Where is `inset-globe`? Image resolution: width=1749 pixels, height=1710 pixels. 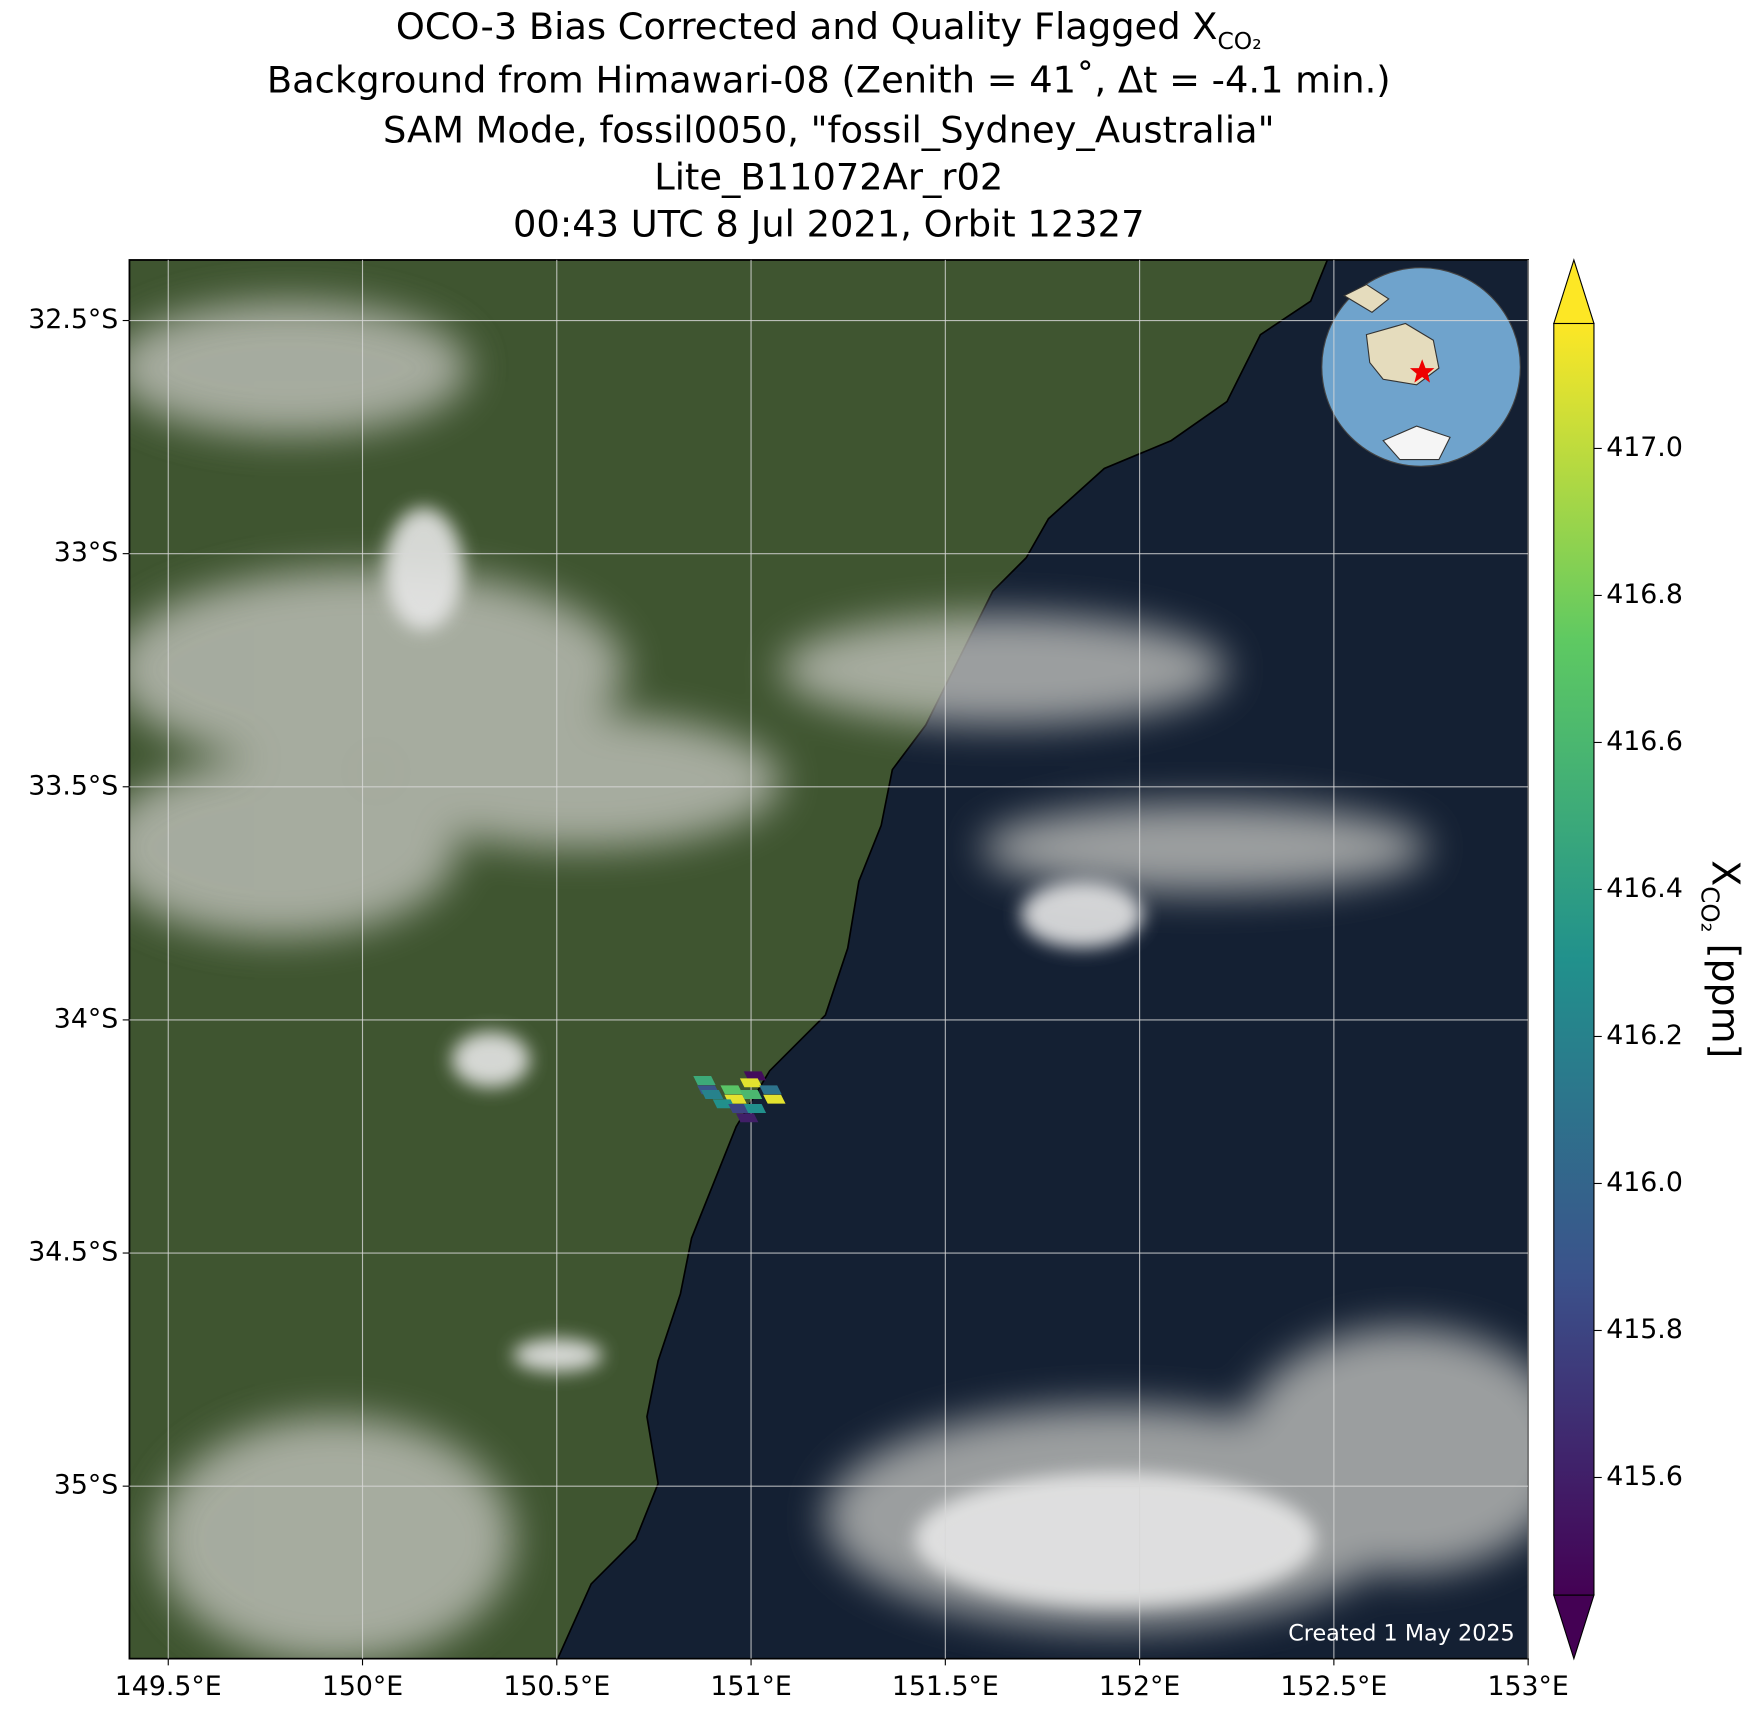 inset-globe is located at coordinates (1421, 367).